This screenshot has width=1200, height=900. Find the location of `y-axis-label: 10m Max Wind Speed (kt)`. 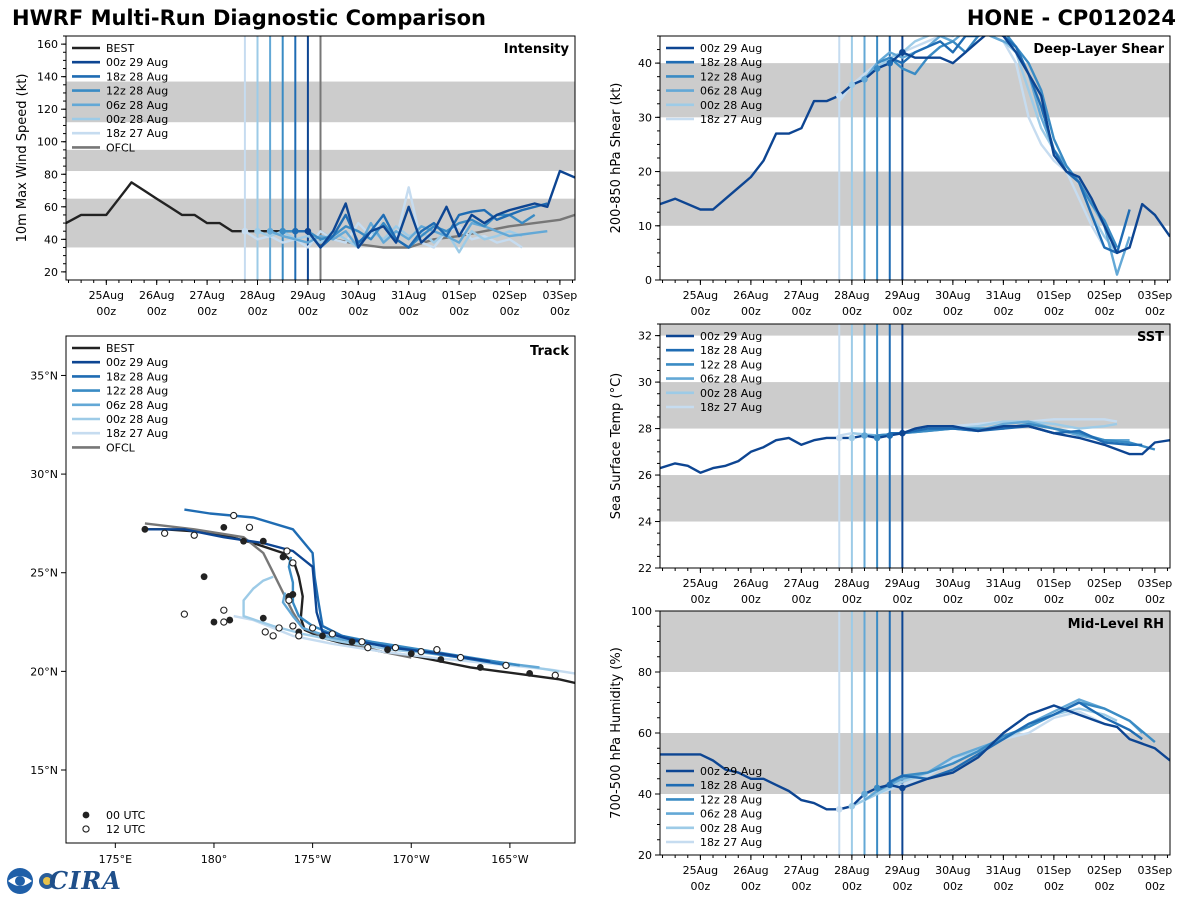

y-axis-label: 10m Max Wind Speed (kt) is located at coordinates (22, 158).